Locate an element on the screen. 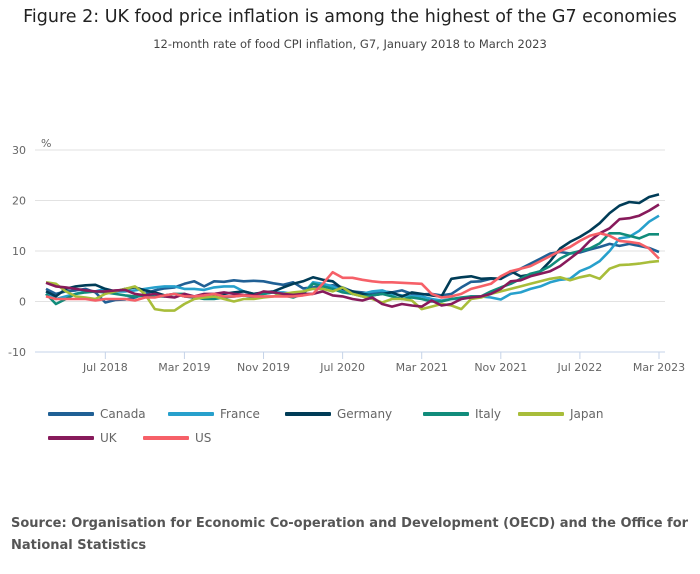 The height and width of the screenshot is (574, 700). x-tick-label: Mar 2019 is located at coordinates (184, 367).